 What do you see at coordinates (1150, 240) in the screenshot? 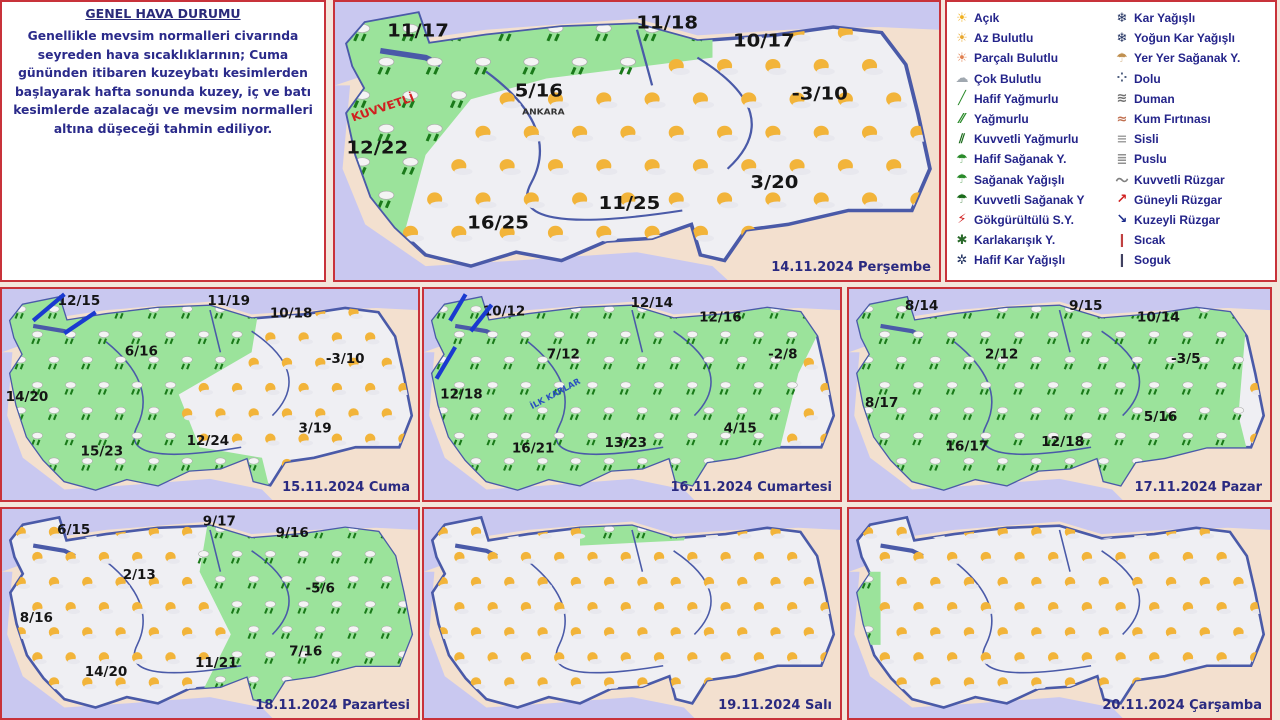
I see `legend-label: Sıcak` at bounding box center [1150, 240].